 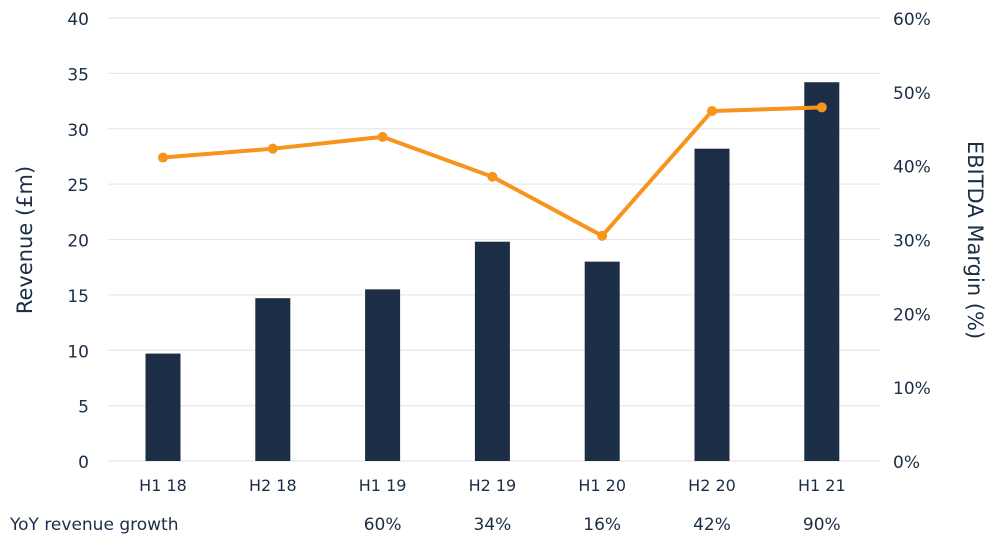 I want to click on y-tick-right: 50%, so click(x=912, y=94).